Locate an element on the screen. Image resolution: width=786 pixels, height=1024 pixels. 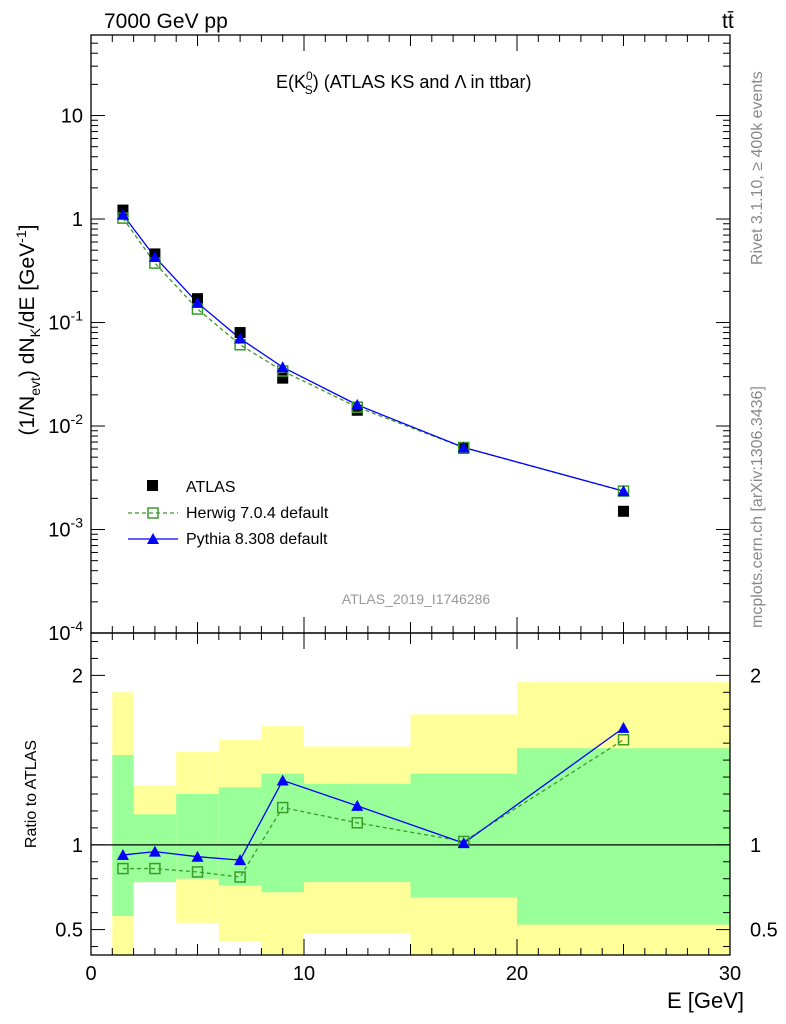
energy-label: 7000 GeV pp is located at coordinates (166, 21).